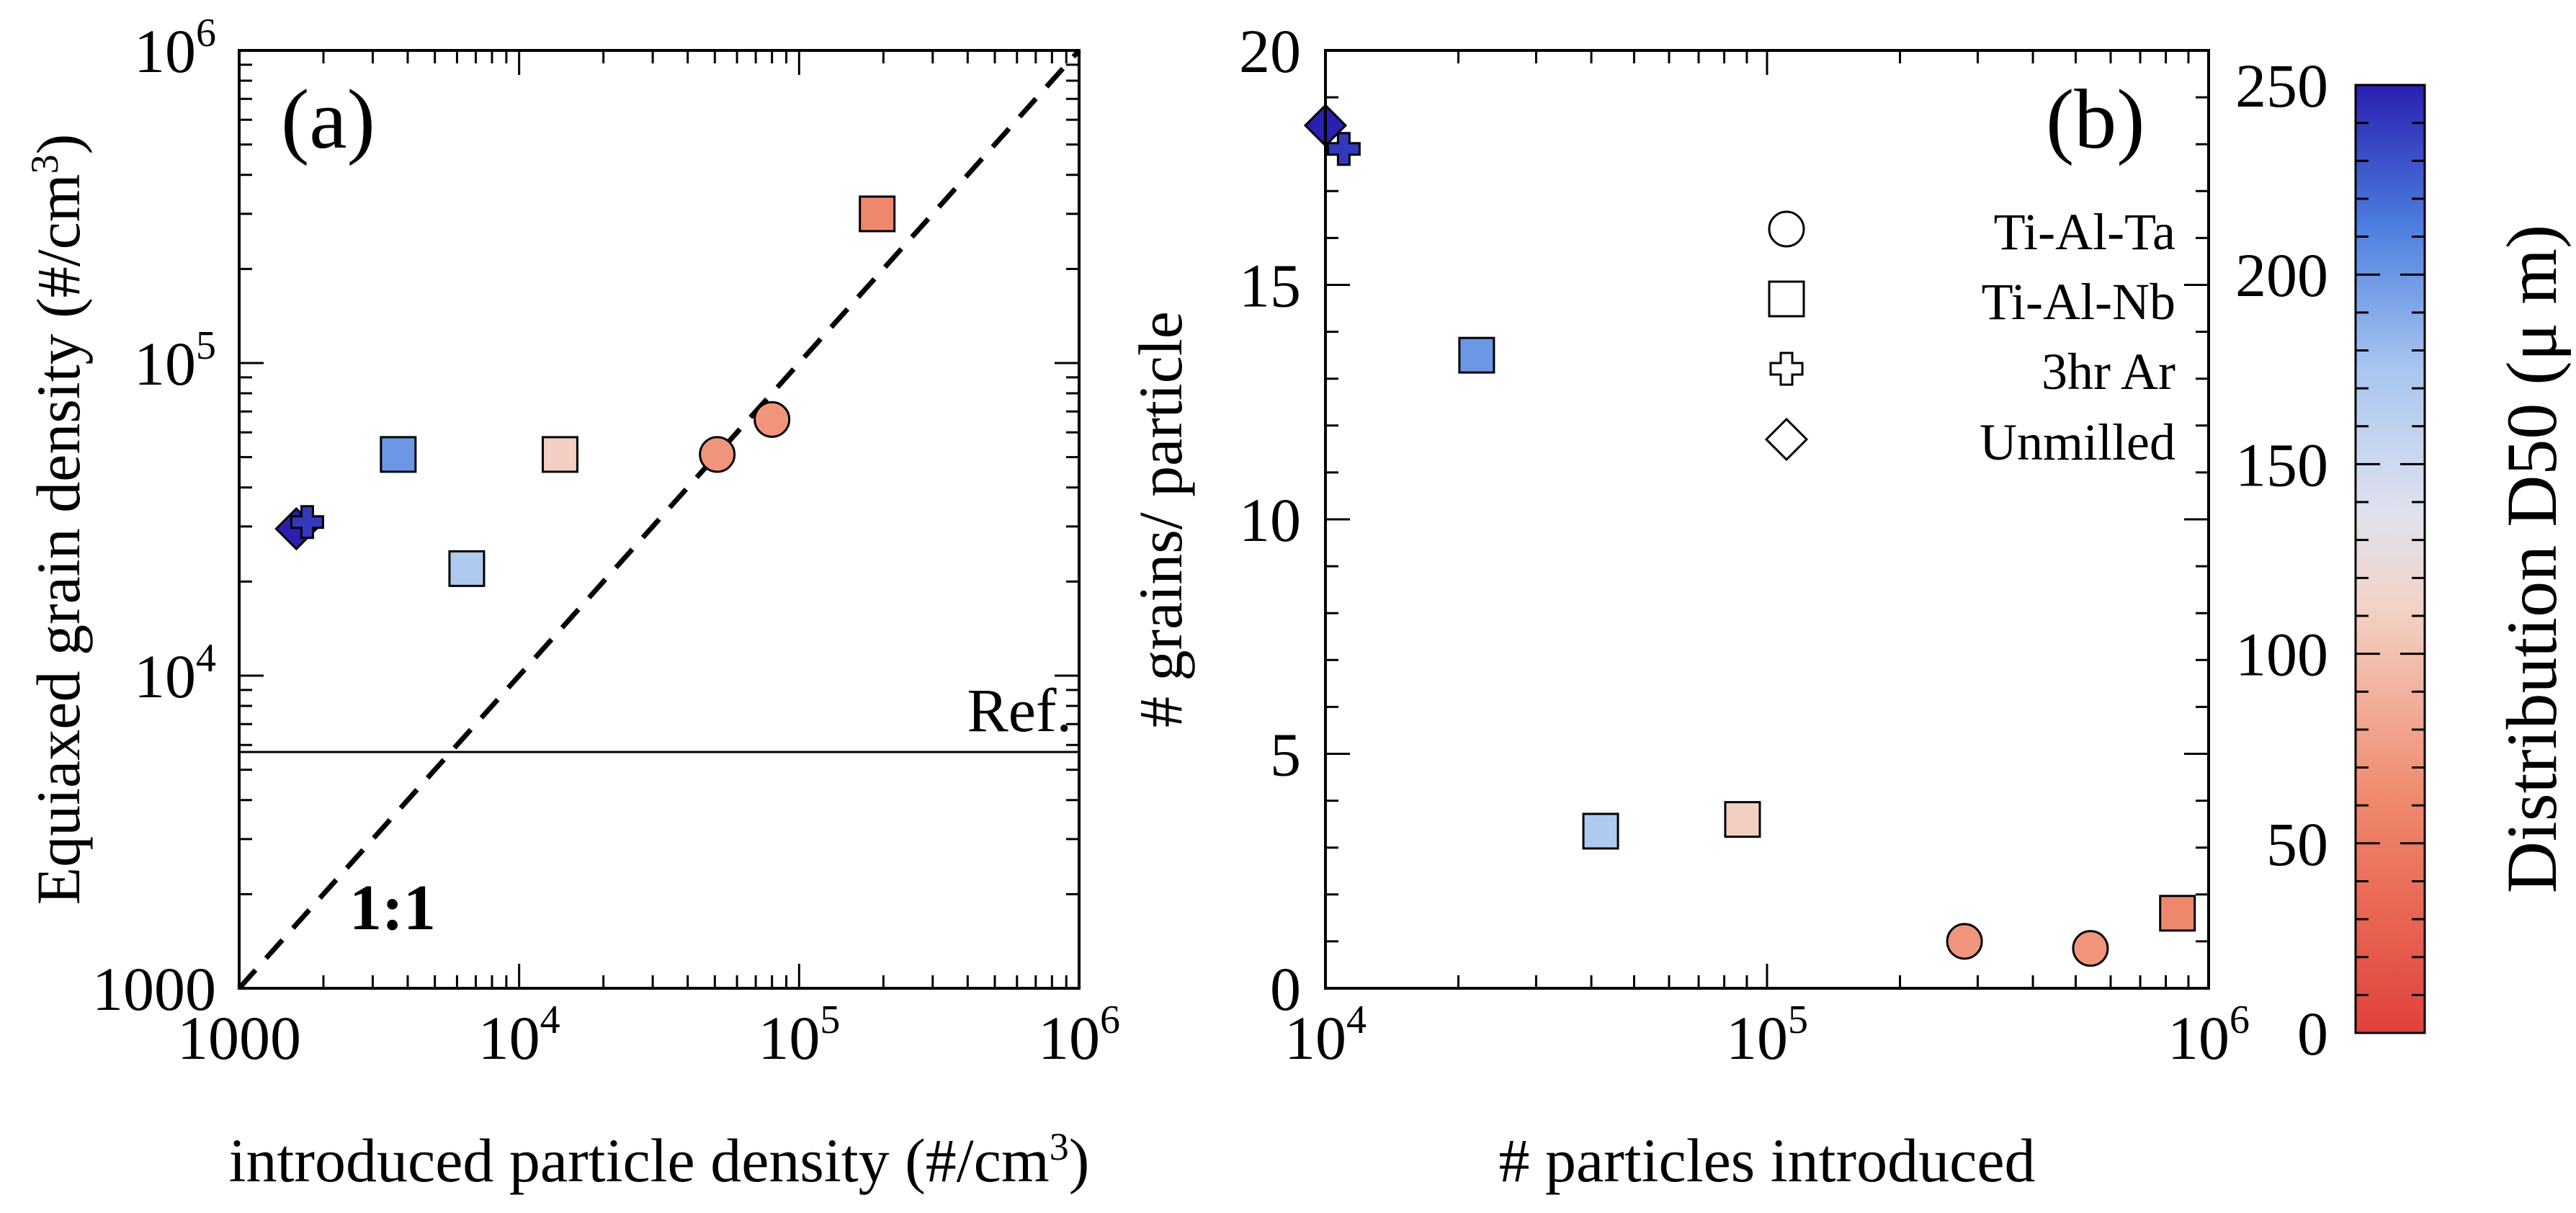 The width and height of the screenshot is (2576, 1213). Describe the element at coordinates (58, 519) in the screenshot. I see `panel-a-y-axis-title: Equiaxed grain density (#/cm3)` at that location.